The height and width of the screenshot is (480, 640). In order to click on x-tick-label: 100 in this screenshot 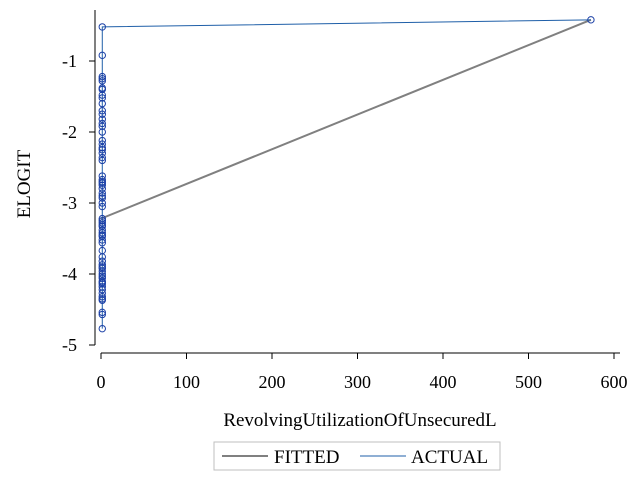, I will do `click(186, 382)`.